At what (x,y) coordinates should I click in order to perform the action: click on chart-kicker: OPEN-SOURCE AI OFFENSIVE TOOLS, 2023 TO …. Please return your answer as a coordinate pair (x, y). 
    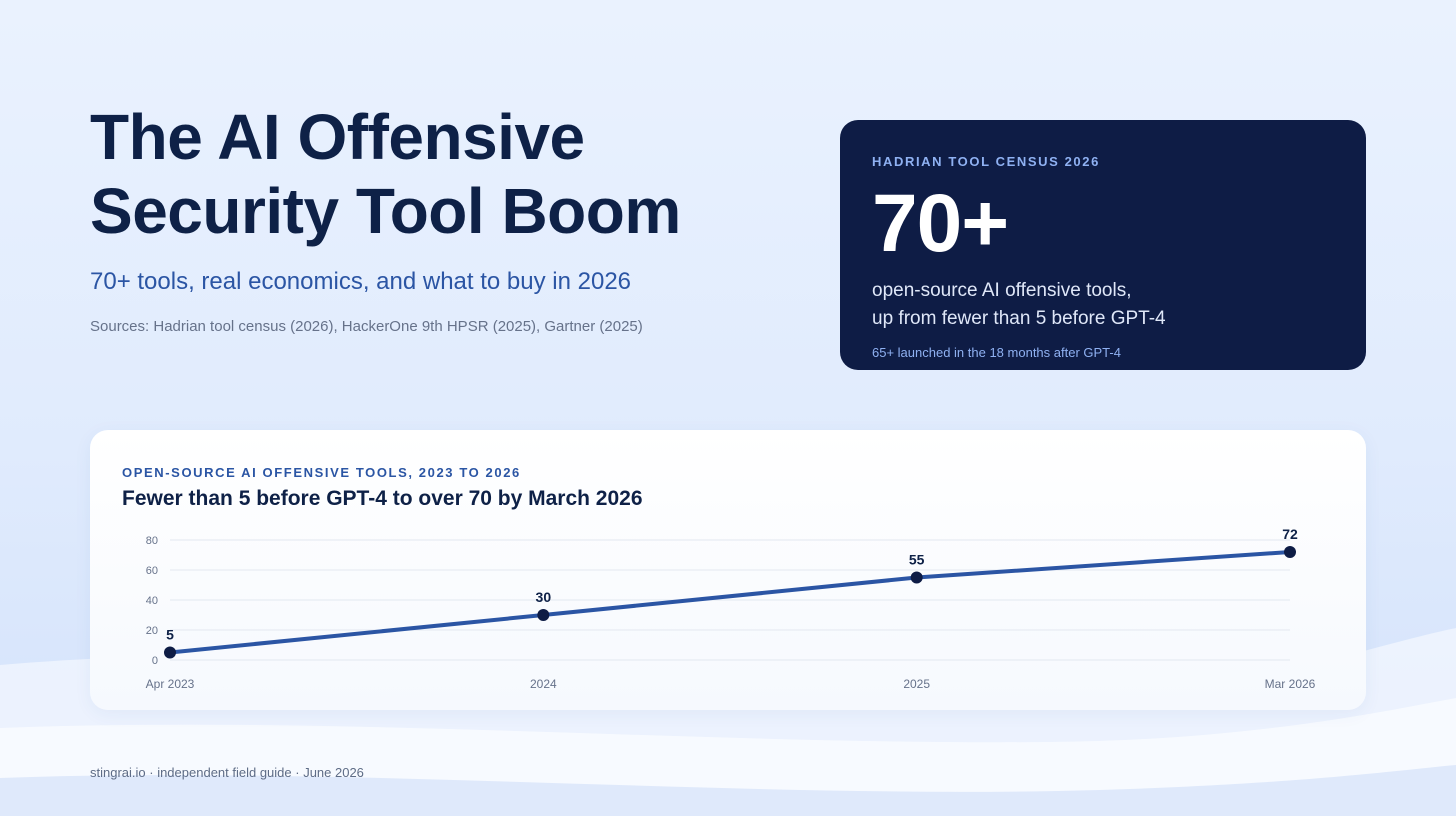
    Looking at the image, I should click on (321, 472).